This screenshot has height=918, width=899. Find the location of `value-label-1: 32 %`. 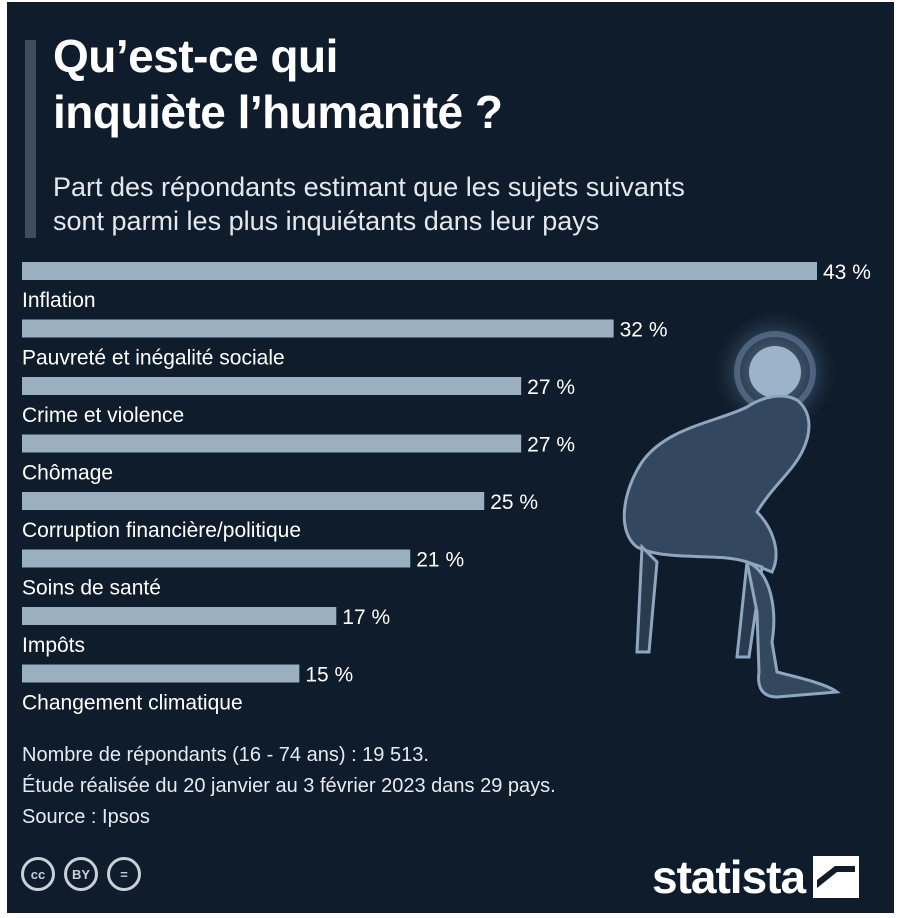

value-label-1: 32 % is located at coordinates (644, 330).